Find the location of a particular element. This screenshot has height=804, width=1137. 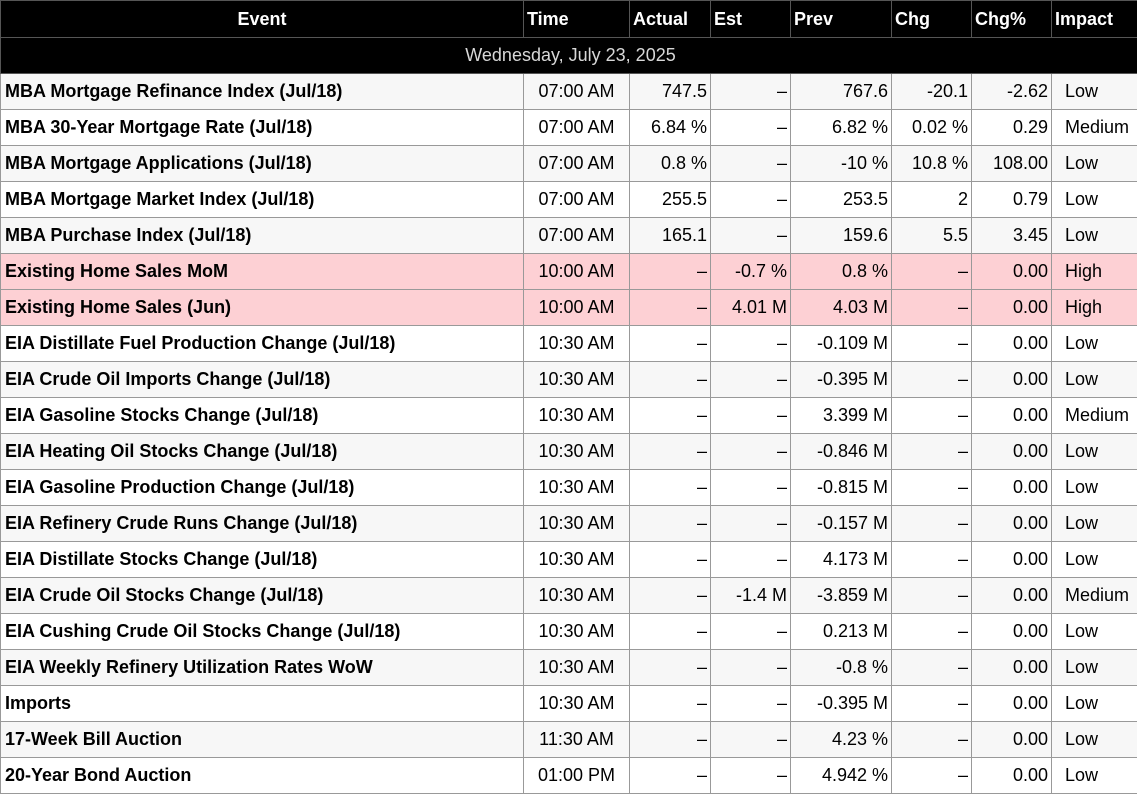

event-cell: EIA Crude Oil Imports Change (Jul/18) is located at coordinates (262, 379).